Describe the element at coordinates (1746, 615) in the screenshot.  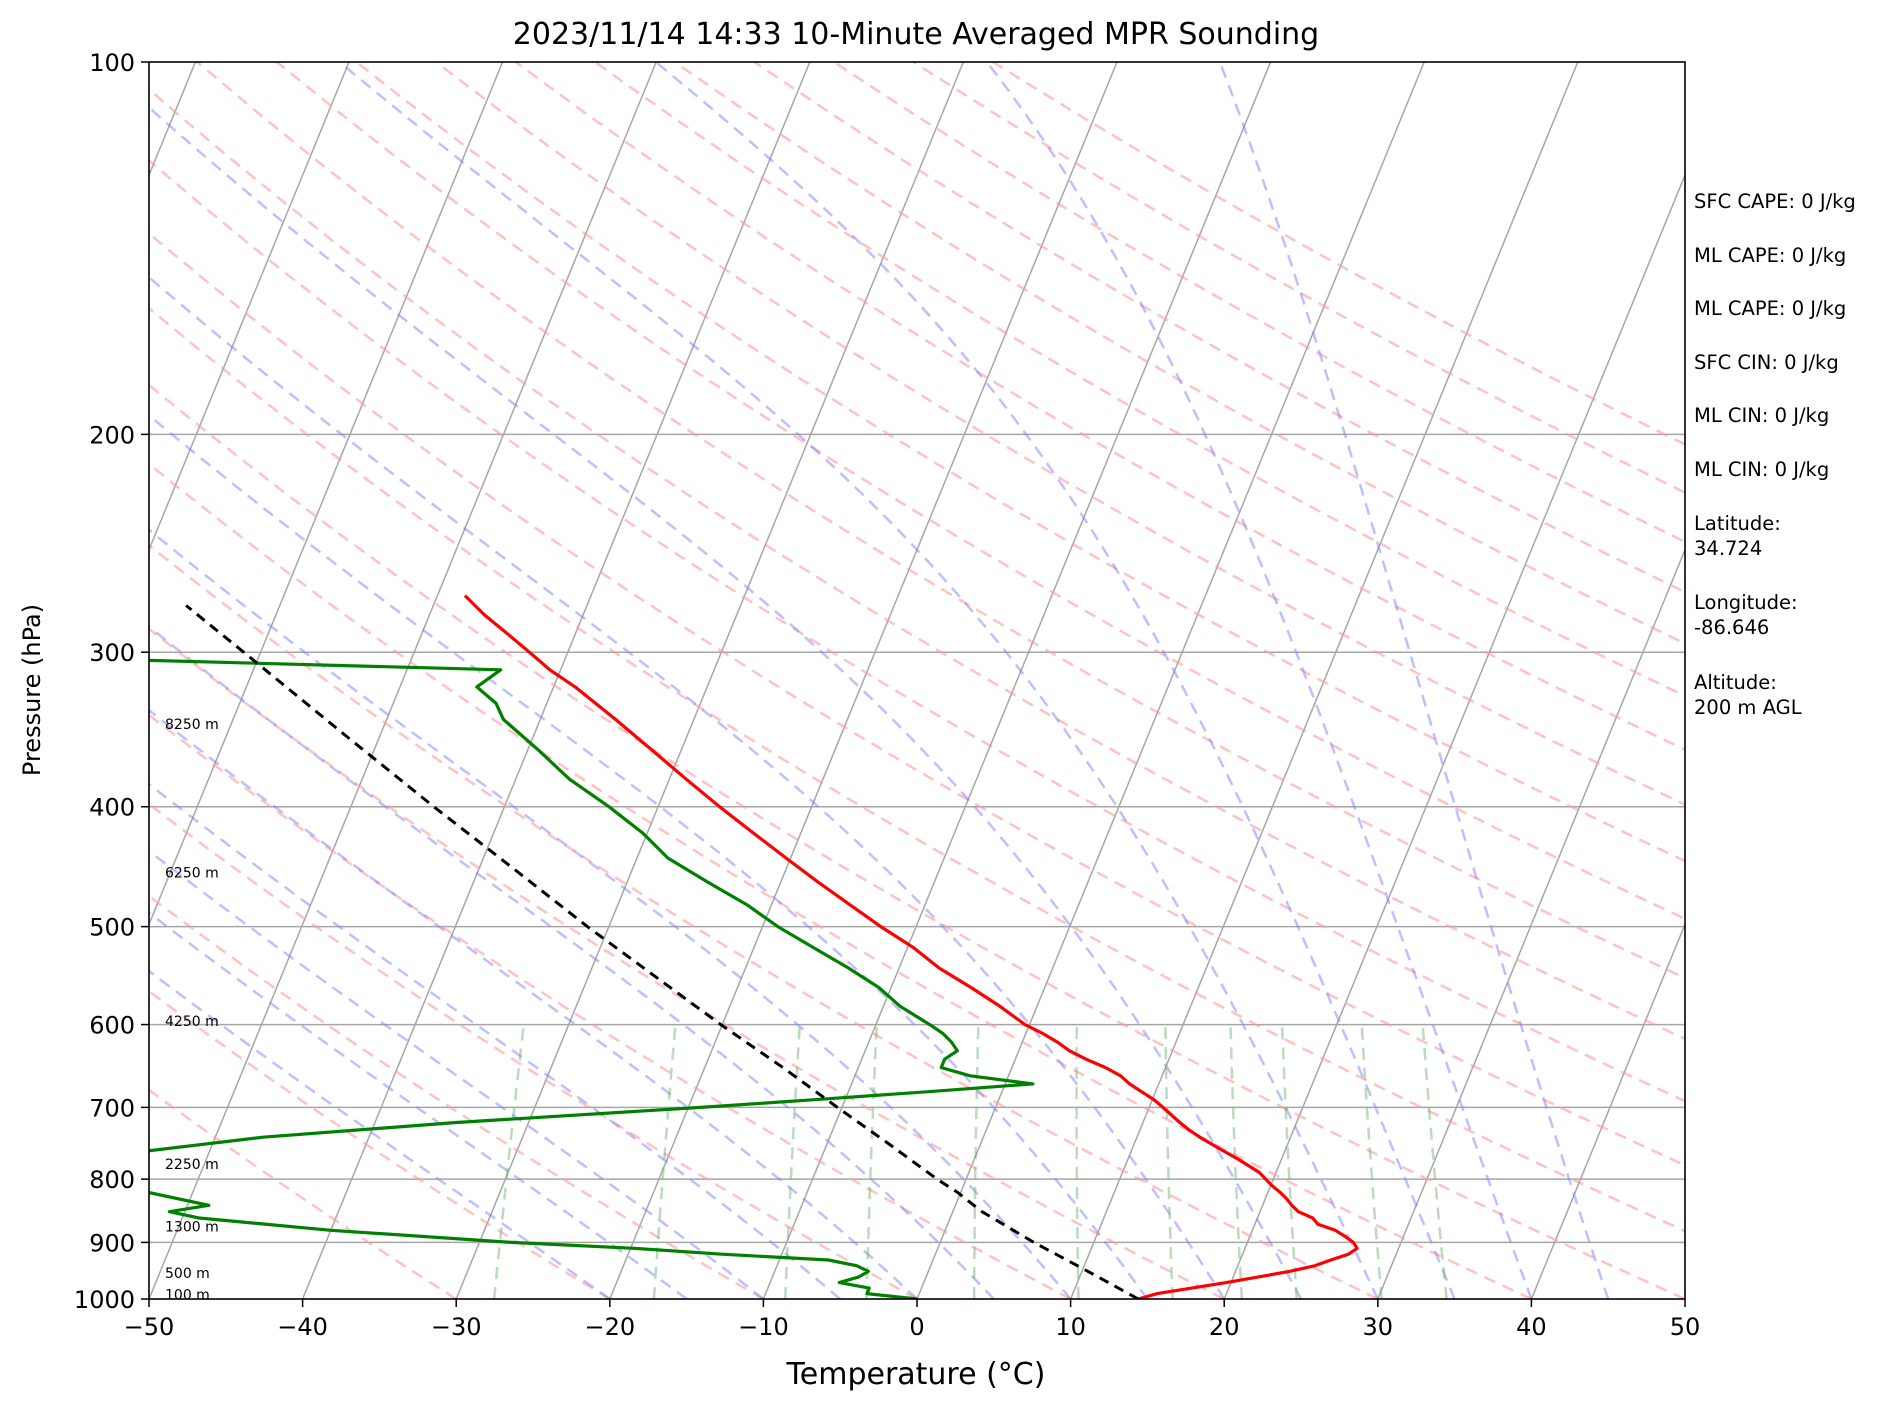
I see `longitude-text: Longitude: -86.646` at that location.